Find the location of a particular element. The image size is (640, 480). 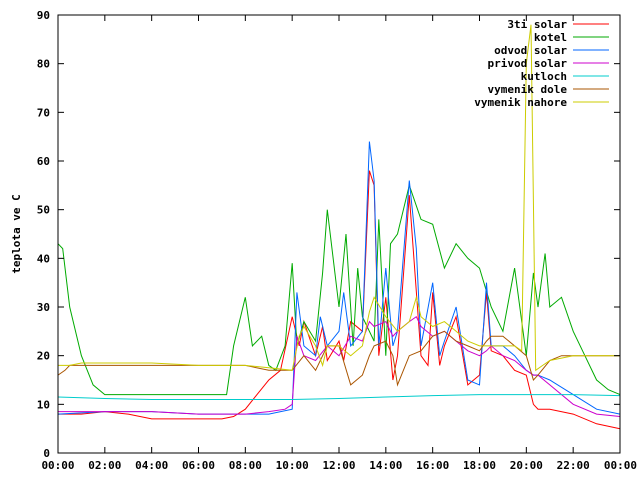

y-tick-label: 60 is located at coordinates (43, 161).